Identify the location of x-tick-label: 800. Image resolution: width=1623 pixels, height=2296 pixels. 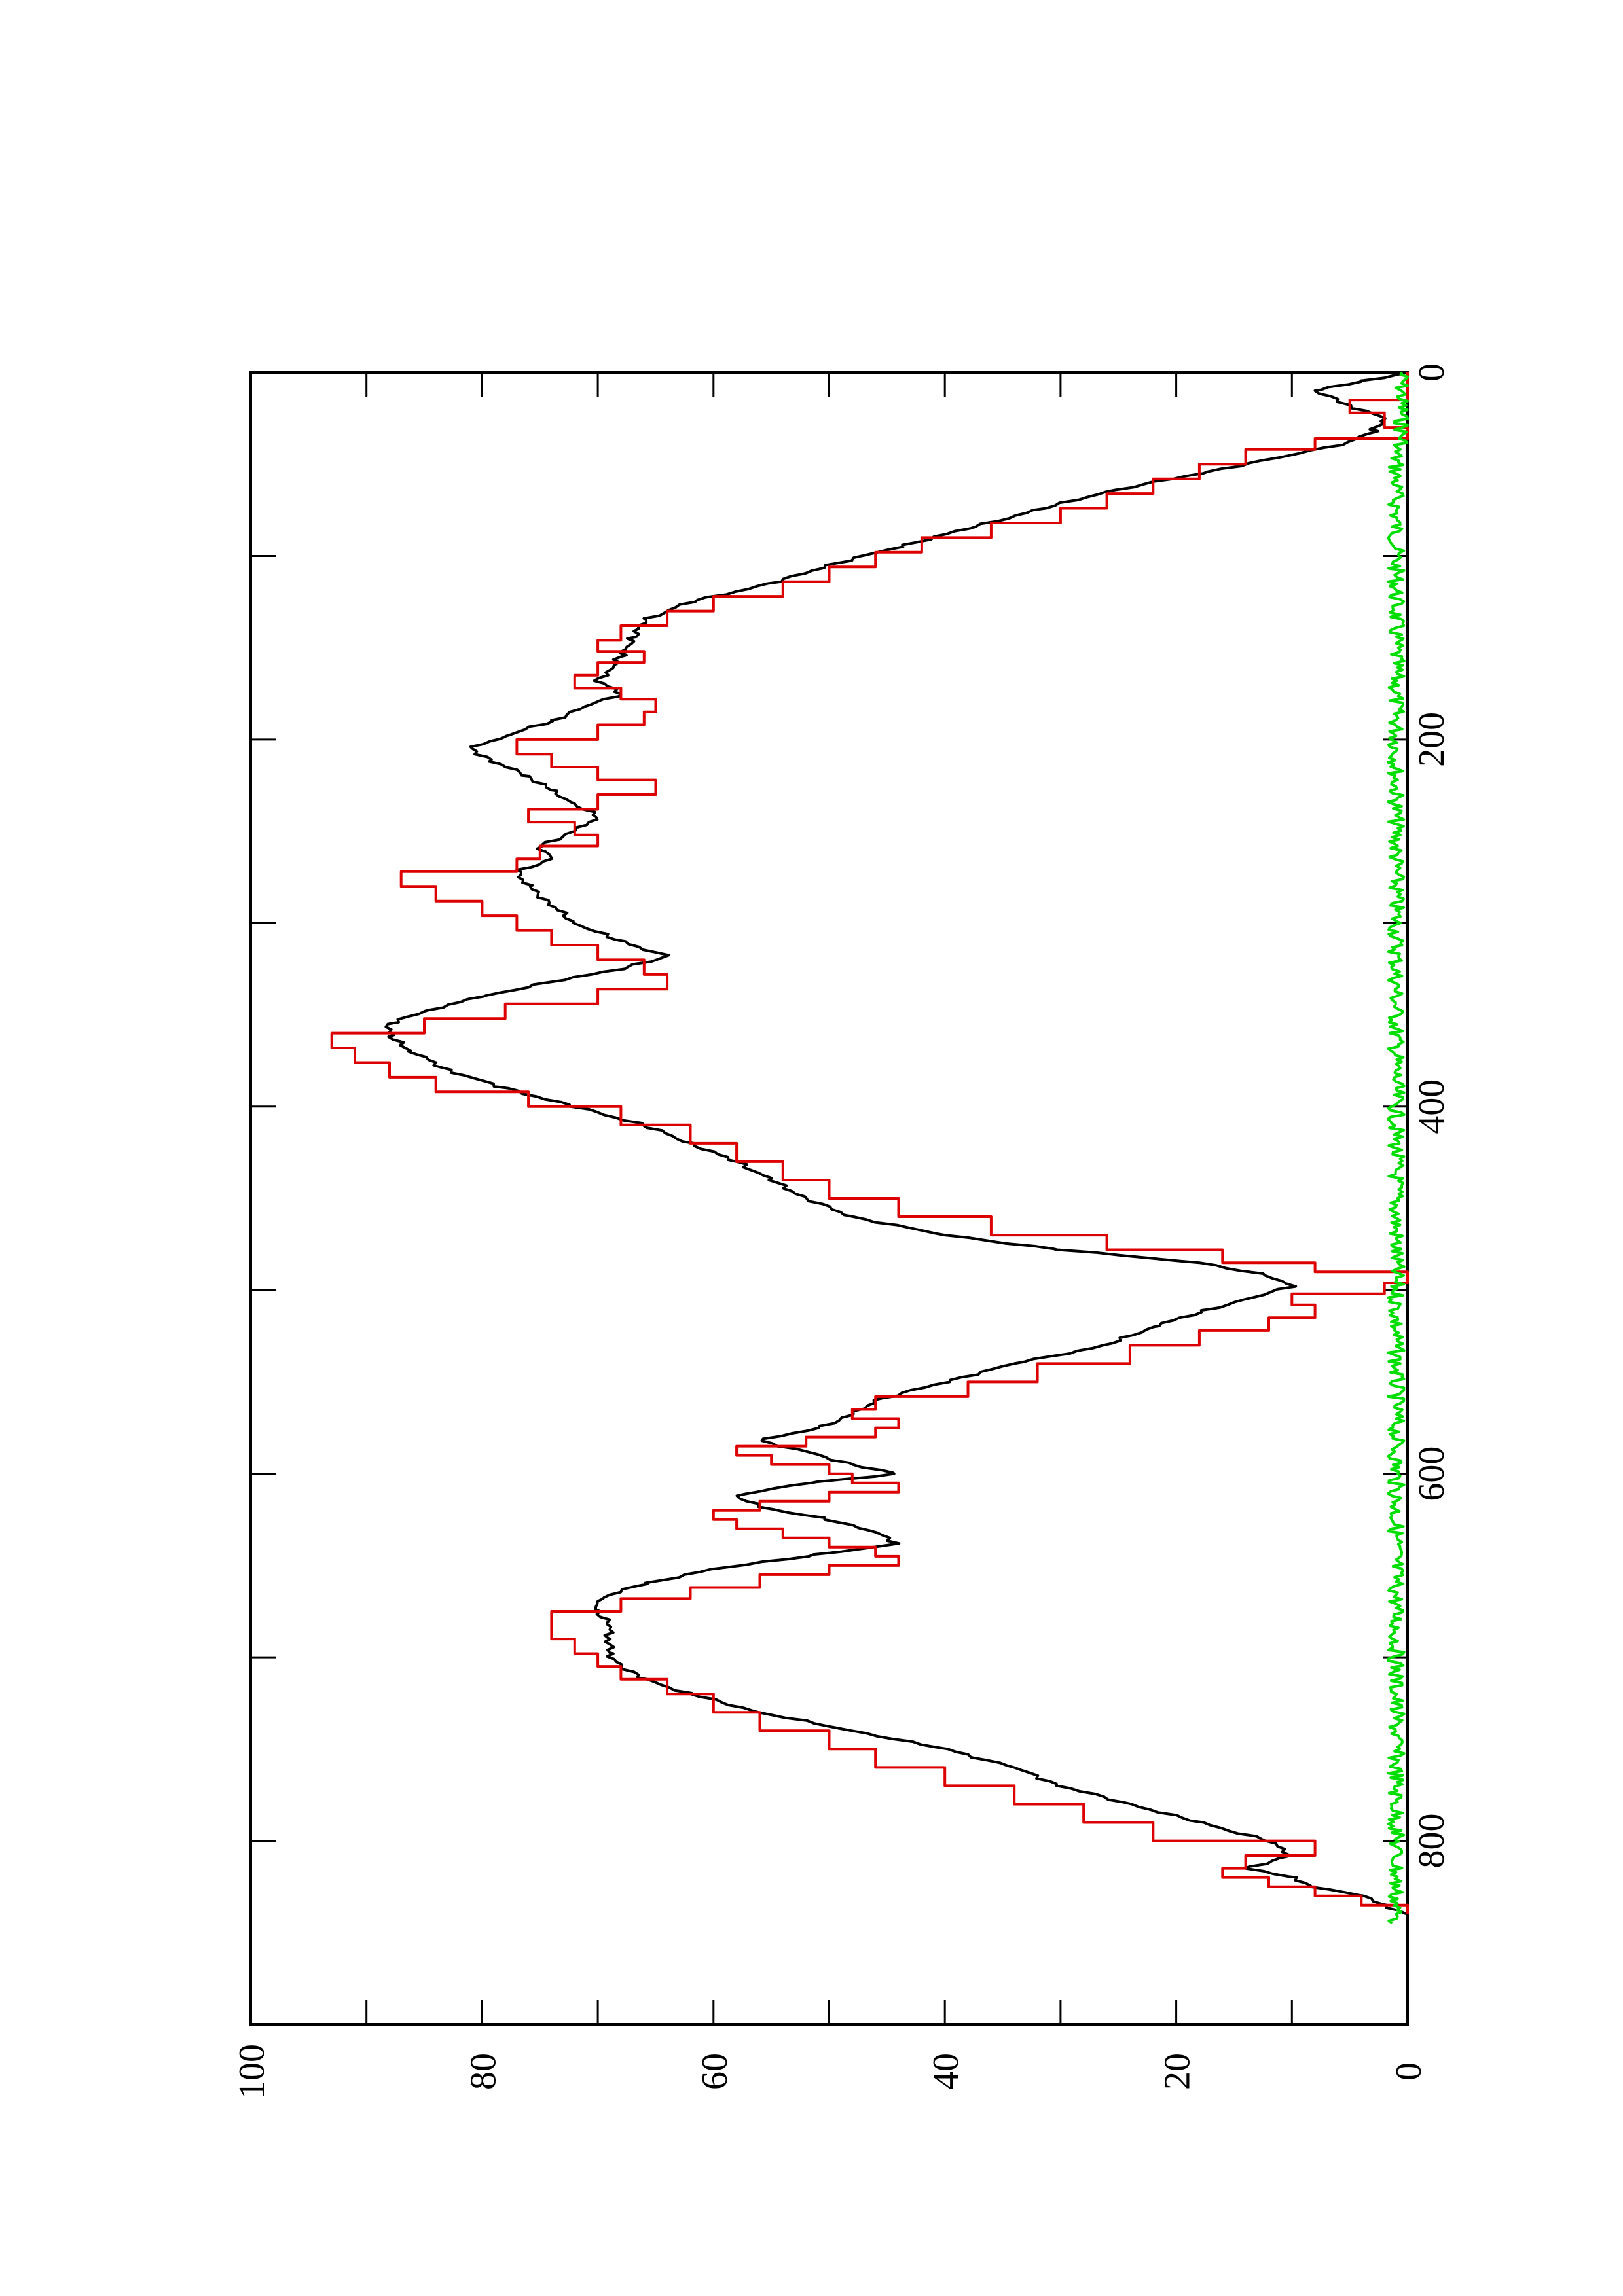
(1432, 1841).